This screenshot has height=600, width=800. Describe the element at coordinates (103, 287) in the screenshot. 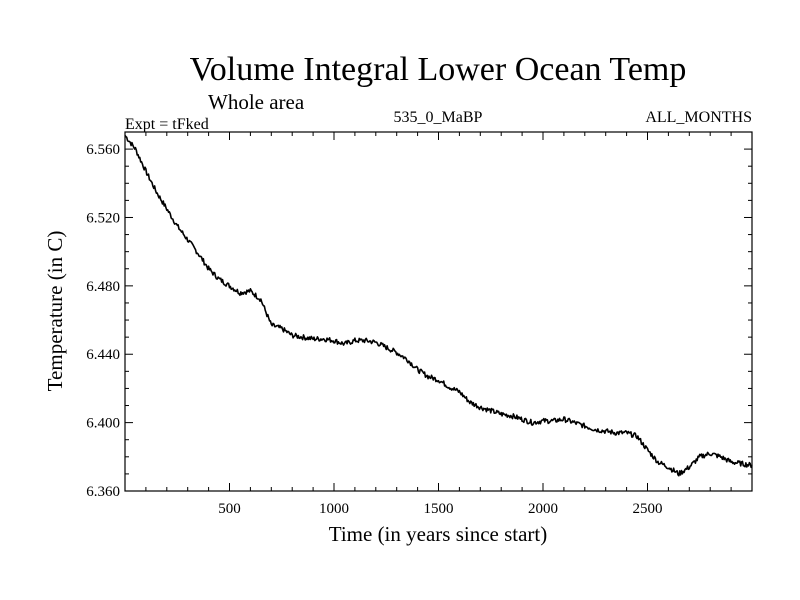

I see `y-tick-label: 6.480` at that location.